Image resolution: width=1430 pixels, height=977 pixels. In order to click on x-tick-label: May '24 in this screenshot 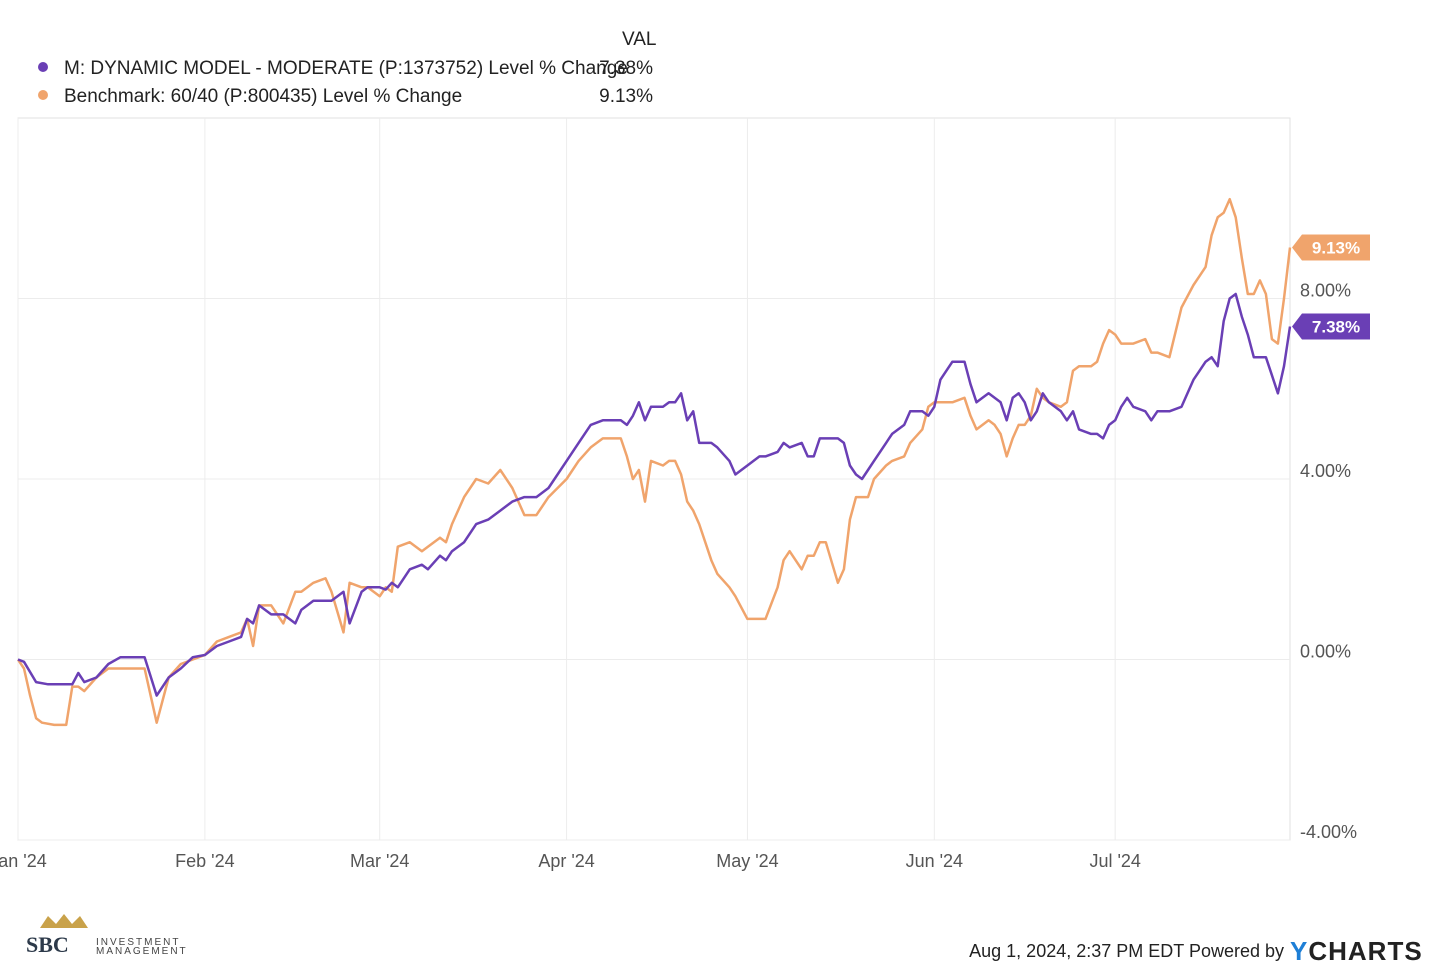, I will do `click(747, 861)`.